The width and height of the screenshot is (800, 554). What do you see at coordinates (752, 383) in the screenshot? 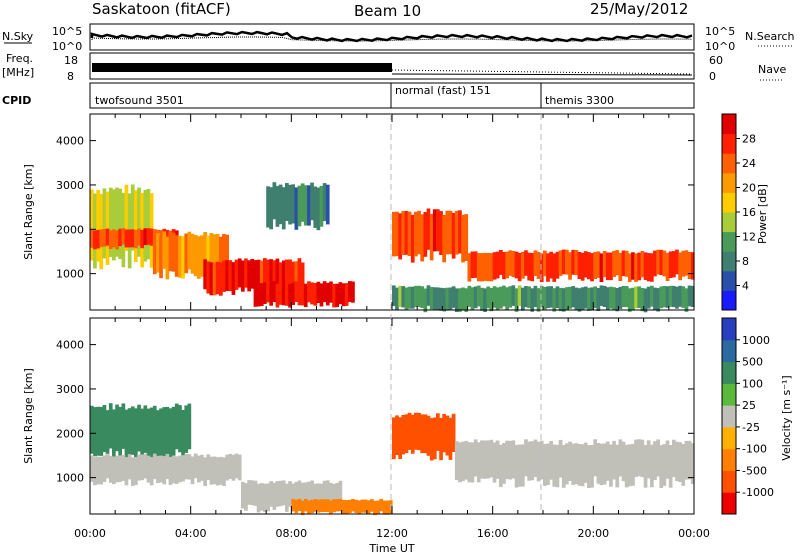
I see `velocity-colorbar-tick: 100` at bounding box center [752, 383].